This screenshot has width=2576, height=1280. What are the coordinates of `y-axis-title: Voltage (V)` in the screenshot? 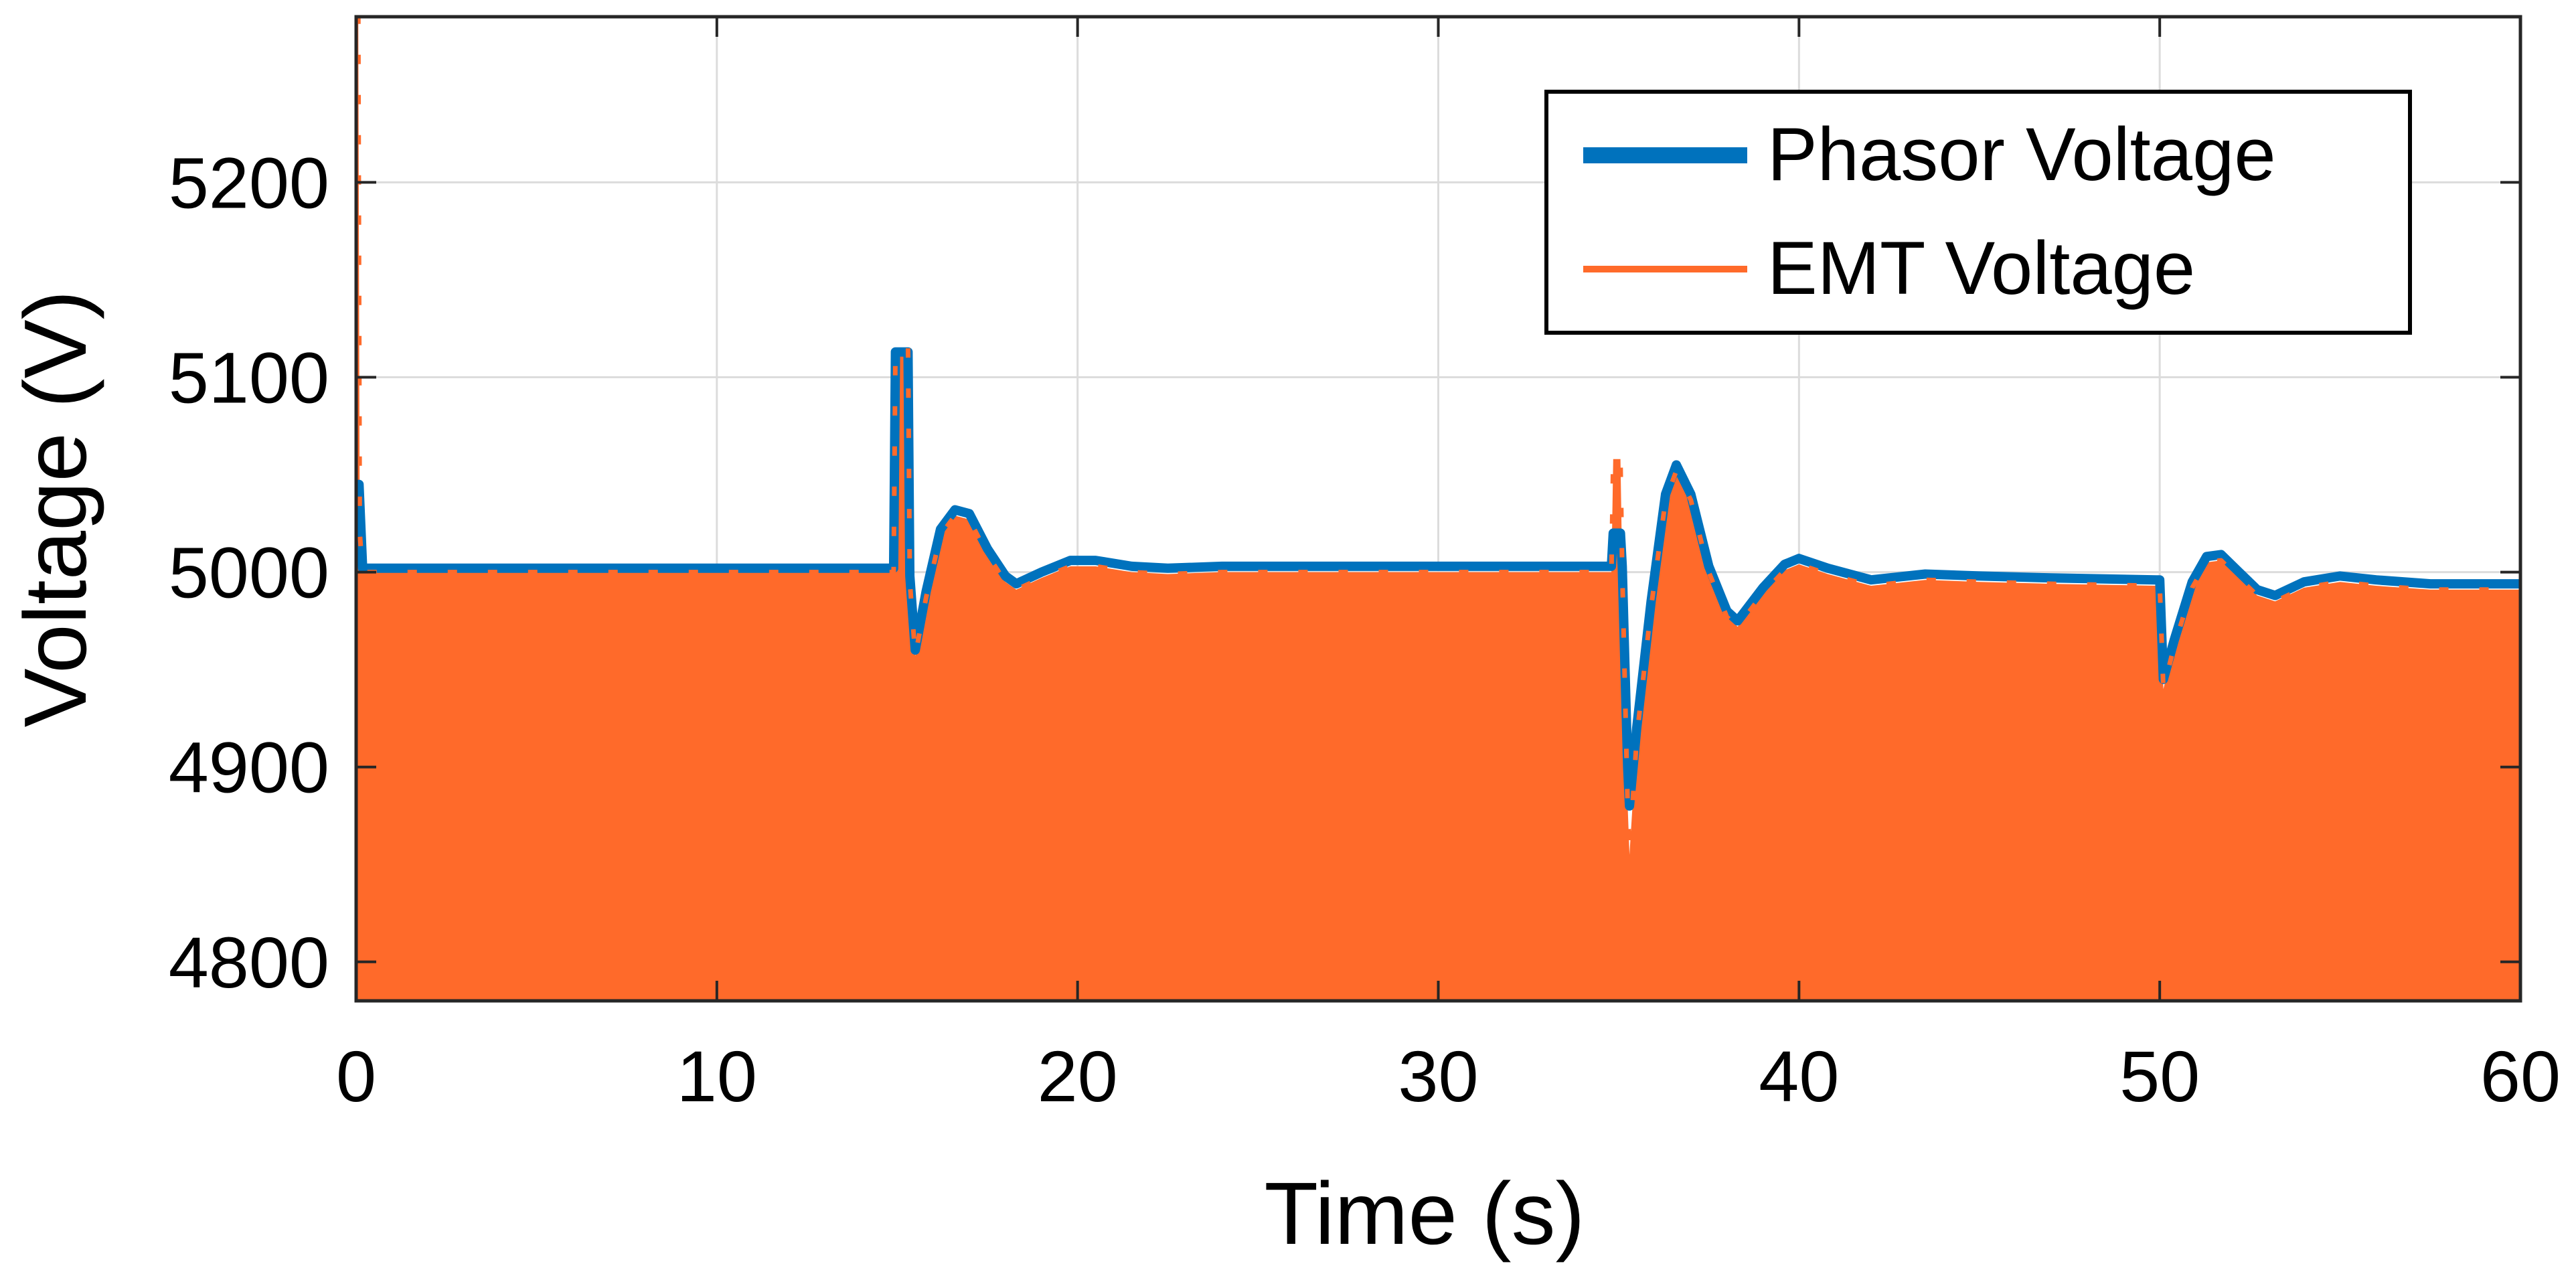 It's located at (55, 508).